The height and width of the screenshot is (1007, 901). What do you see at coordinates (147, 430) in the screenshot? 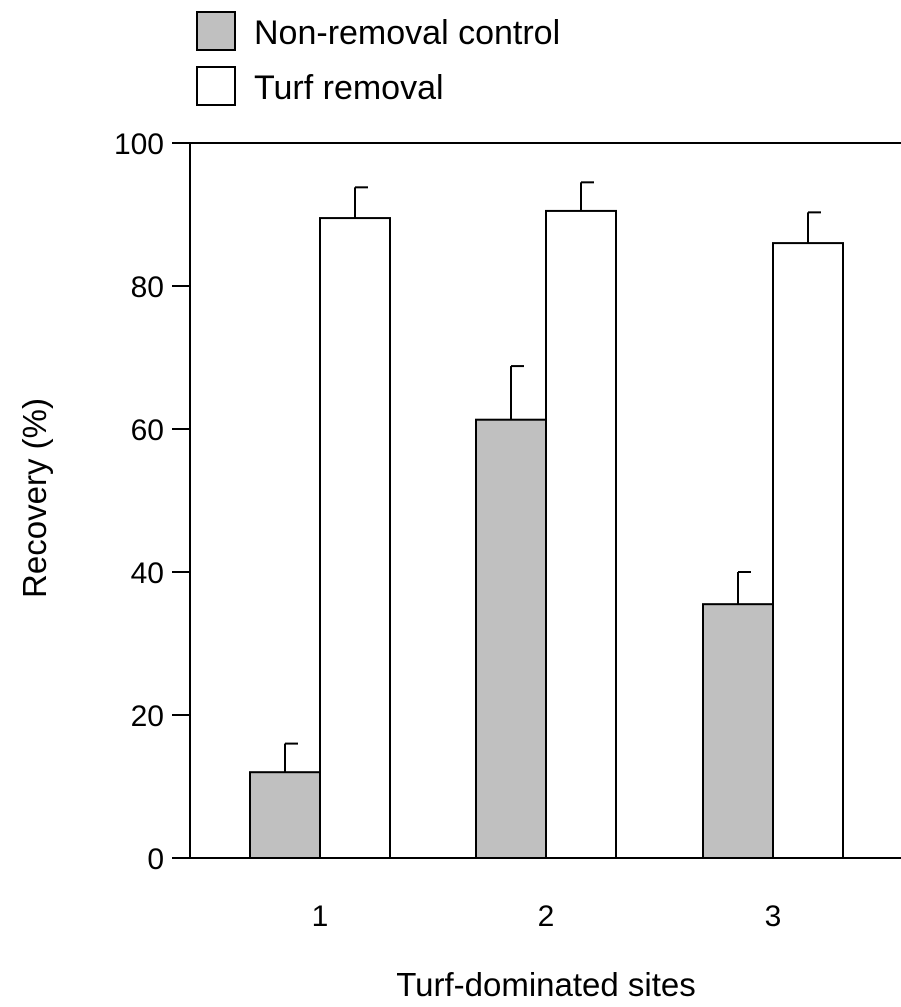
I see `y-tick-label: 60` at bounding box center [147, 430].